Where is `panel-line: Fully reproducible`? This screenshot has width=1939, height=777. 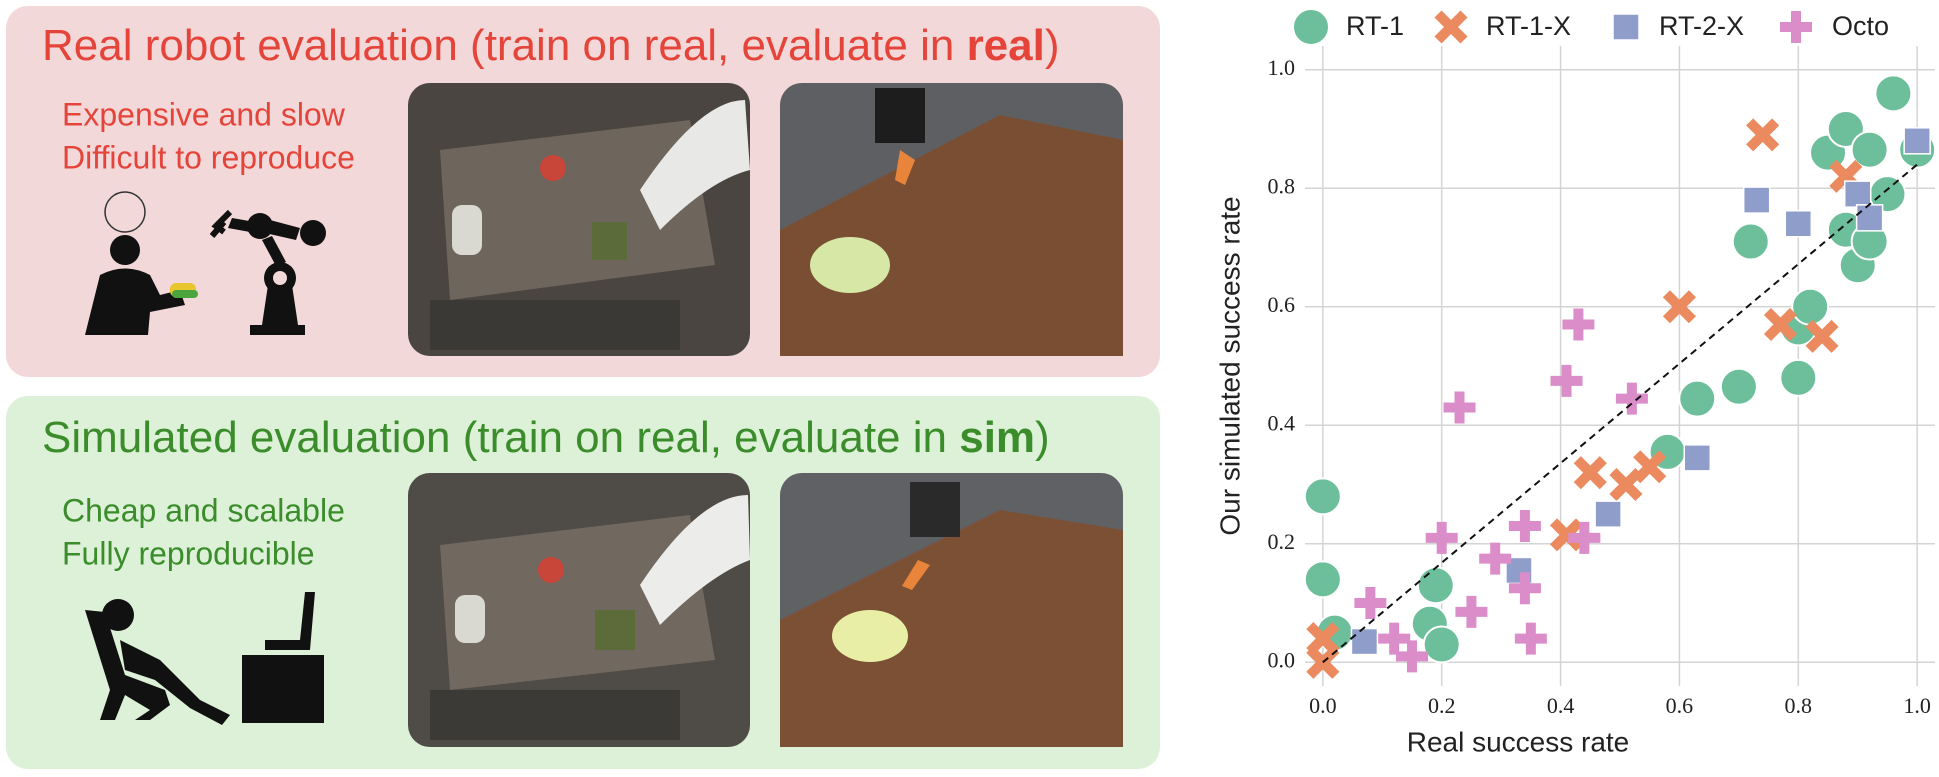 panel-line: Fully reproducible is located at coordinates (188, 553).